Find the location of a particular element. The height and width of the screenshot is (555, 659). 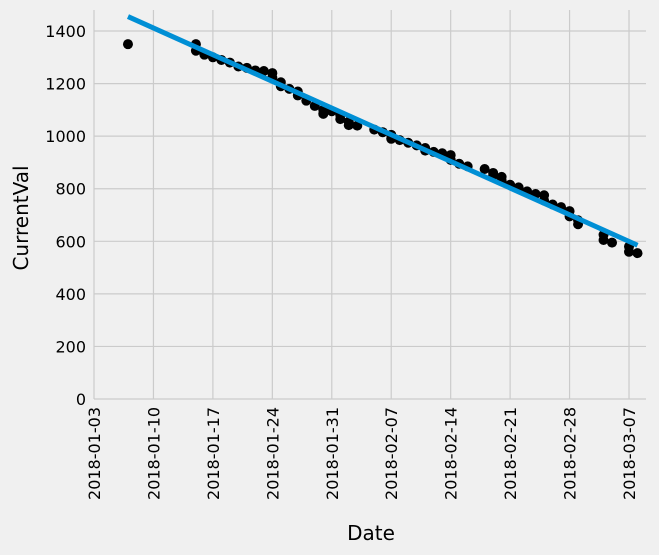

x-axis-label: Date is located at coordinates (371, 533).